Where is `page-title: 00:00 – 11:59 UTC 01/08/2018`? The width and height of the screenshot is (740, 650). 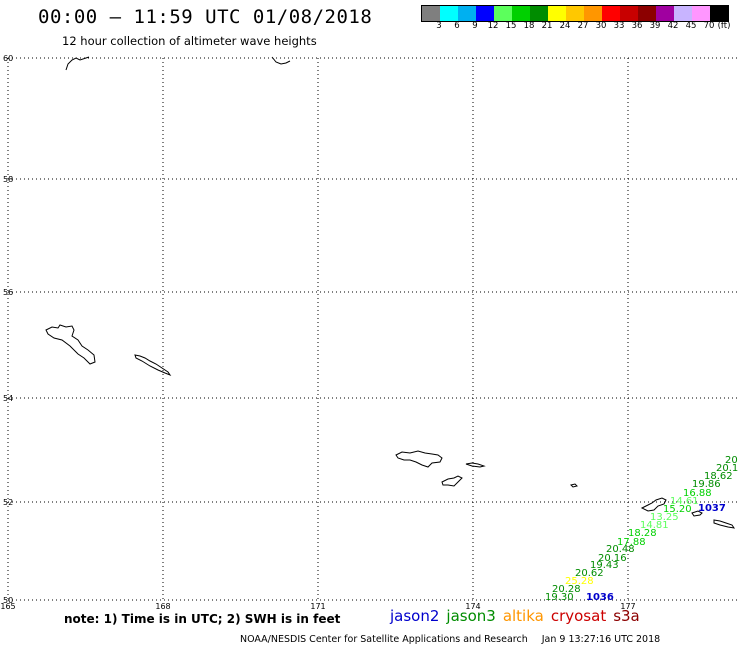
page-title: 00:00 – 11:59 UTC 01/08/2018 is located at coordinates (205, 17).